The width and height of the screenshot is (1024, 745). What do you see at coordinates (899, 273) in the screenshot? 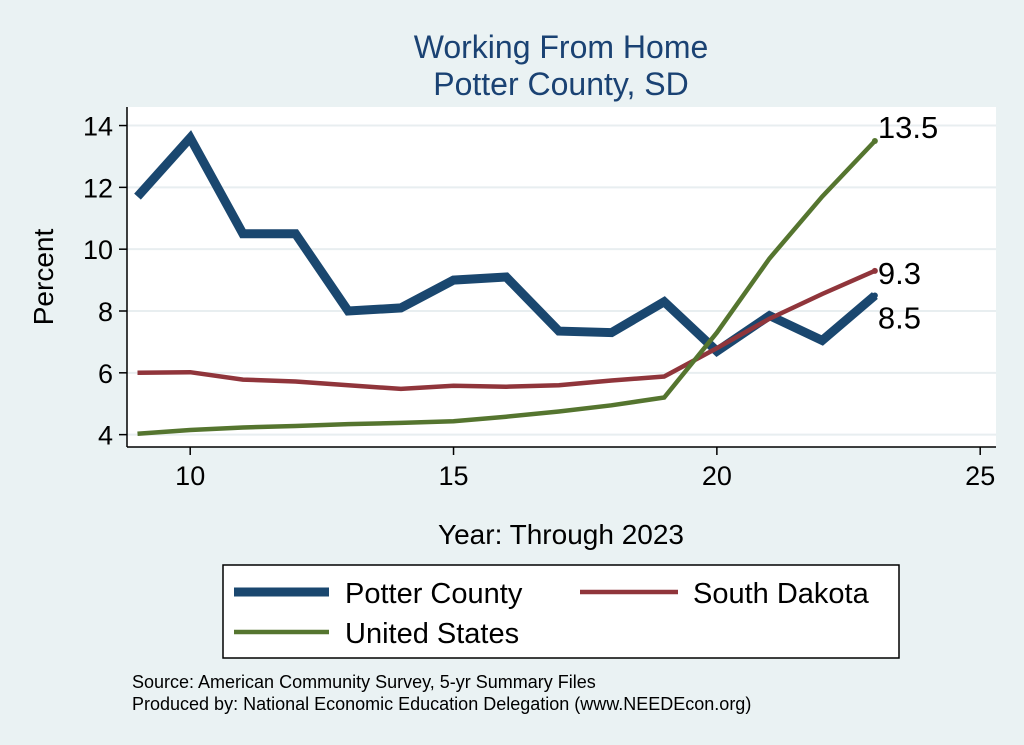
I see `end-label-south-dakota: 9.3` at bounding box center [899, 273].